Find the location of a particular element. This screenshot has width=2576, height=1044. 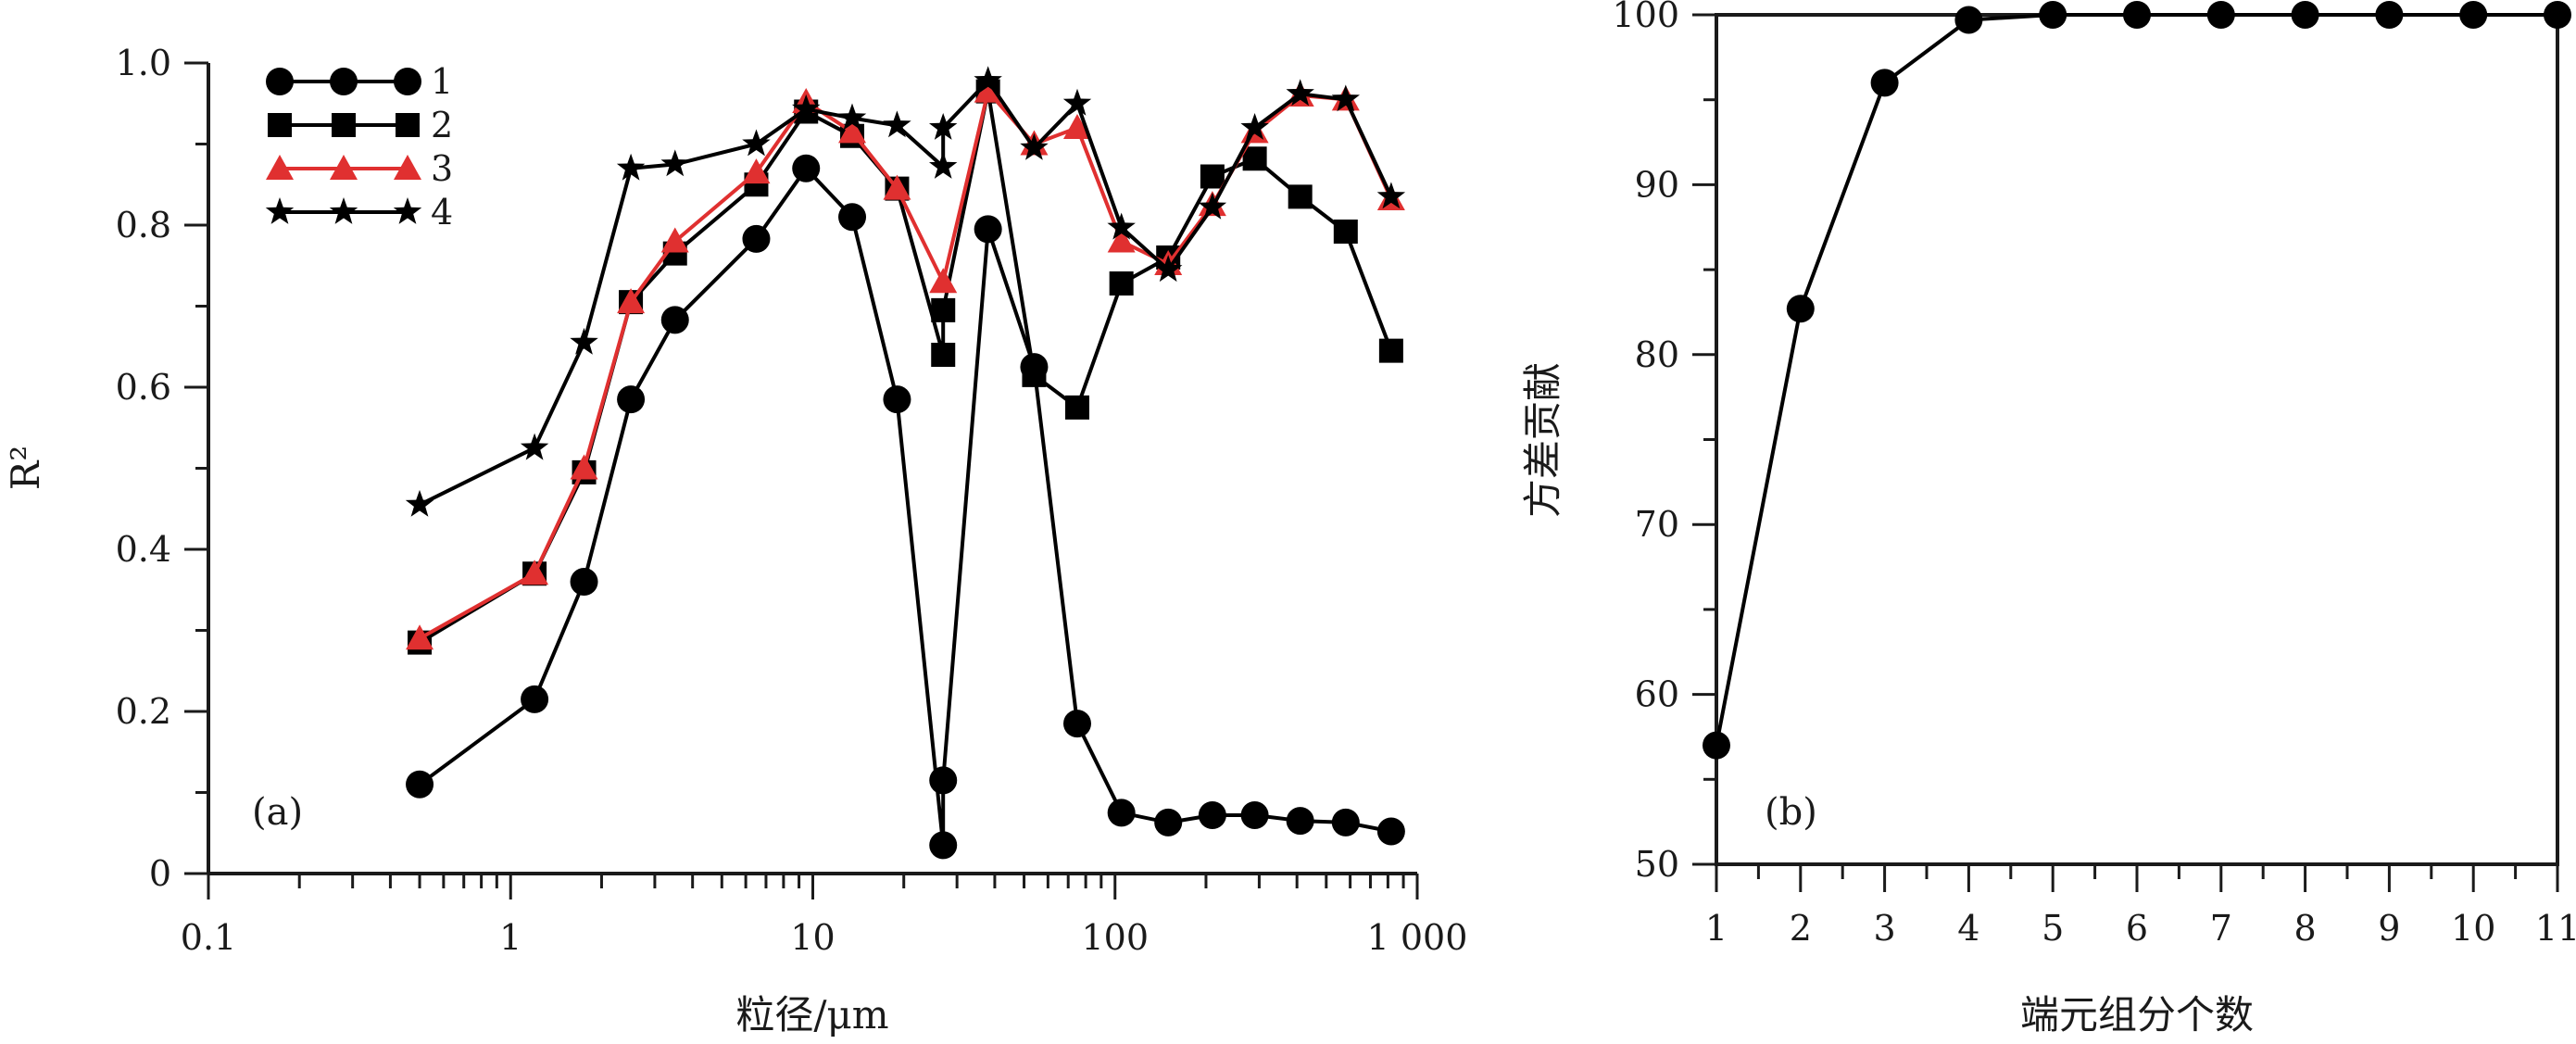

y-tick-label: 0 is located at coordinates (160, 873).